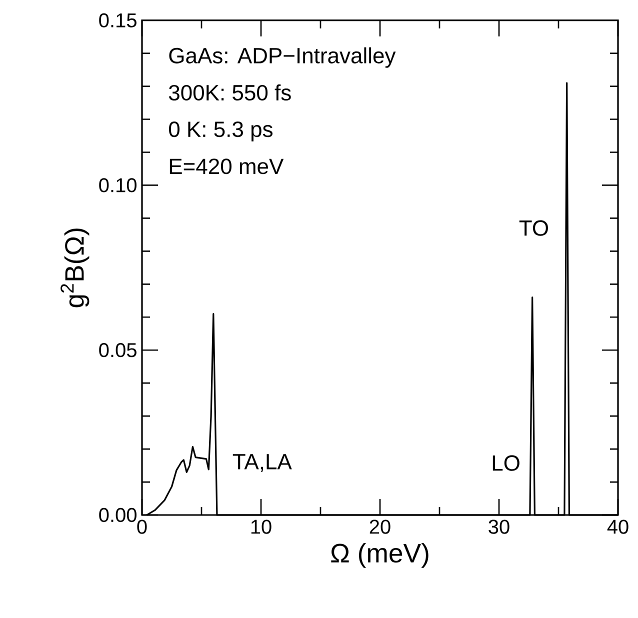  Describe the element at coordinates (227, 166) in the screenshot. I see `annotation: E=420 meV` at that location.